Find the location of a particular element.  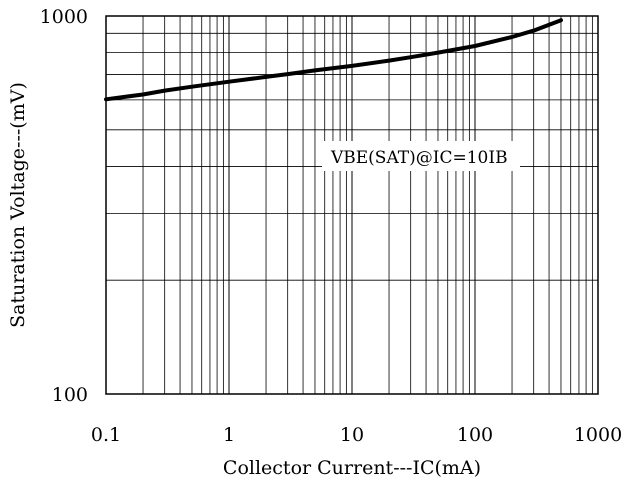

x-tick-label: 100 is located at coordinates (475, 435).